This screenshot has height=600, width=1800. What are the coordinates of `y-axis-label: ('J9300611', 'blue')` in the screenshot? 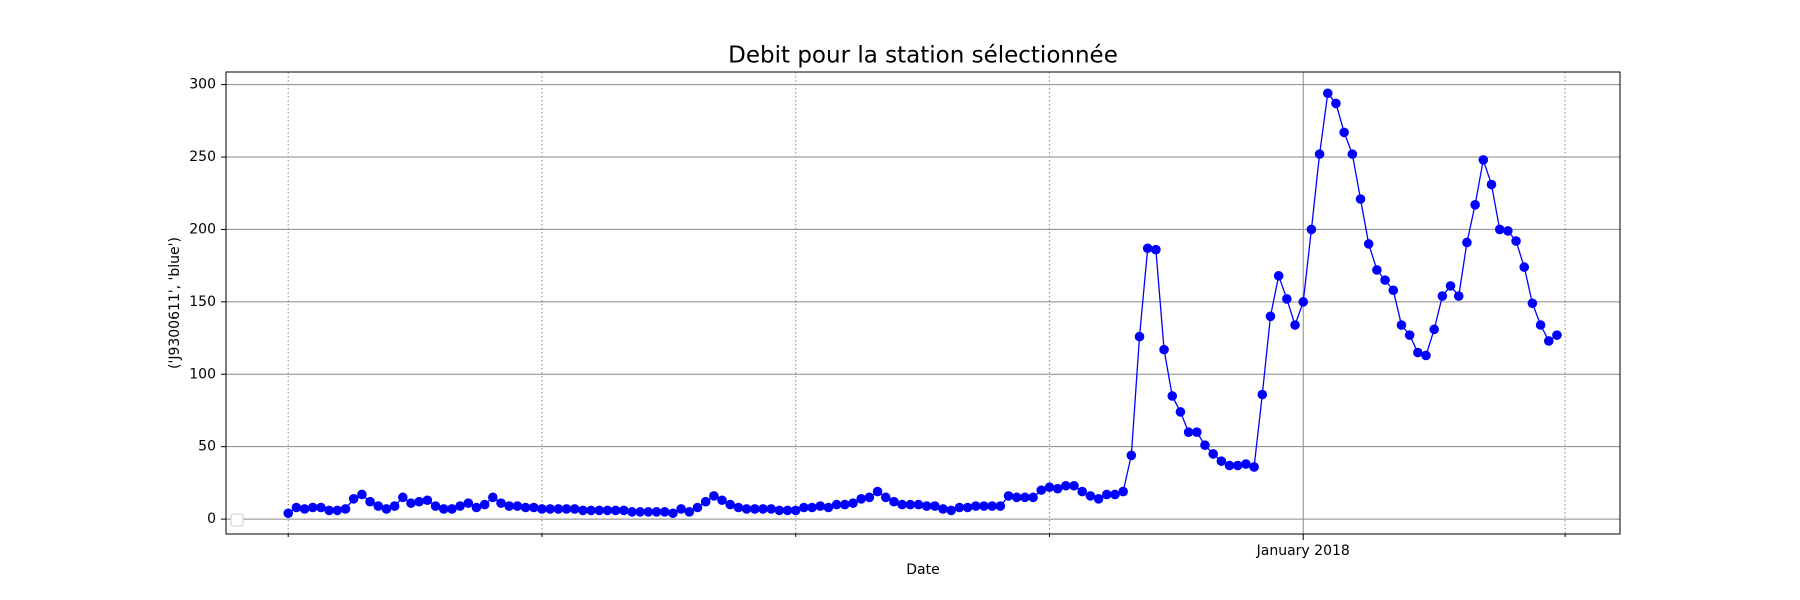 It's located at (175, 303).